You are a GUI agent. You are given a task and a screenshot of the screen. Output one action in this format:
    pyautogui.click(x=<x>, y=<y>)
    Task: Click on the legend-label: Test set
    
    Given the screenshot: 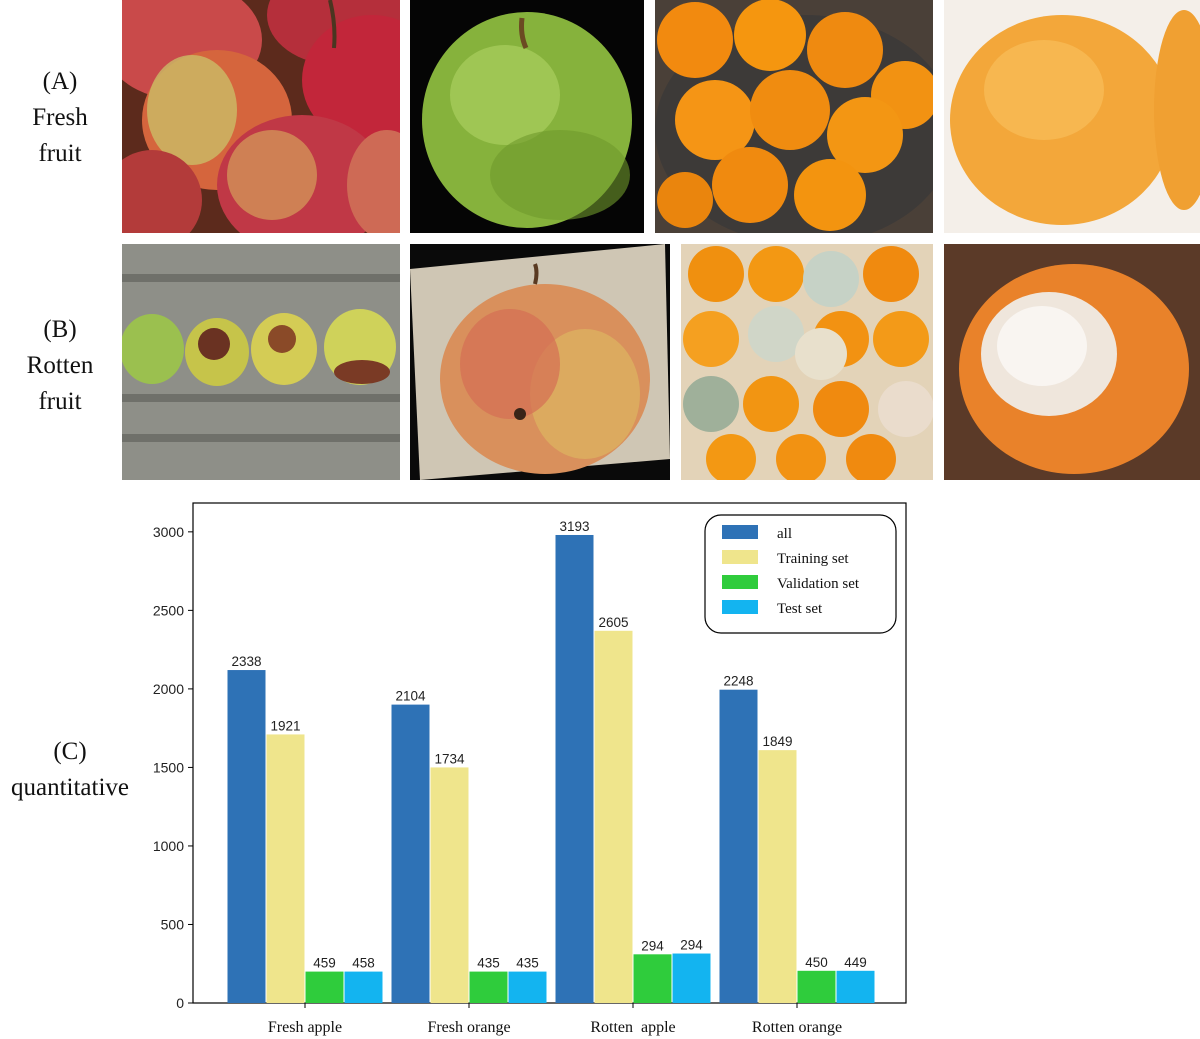 What is the action you would take?
    pyautogui.click(x=800, y=609)
    